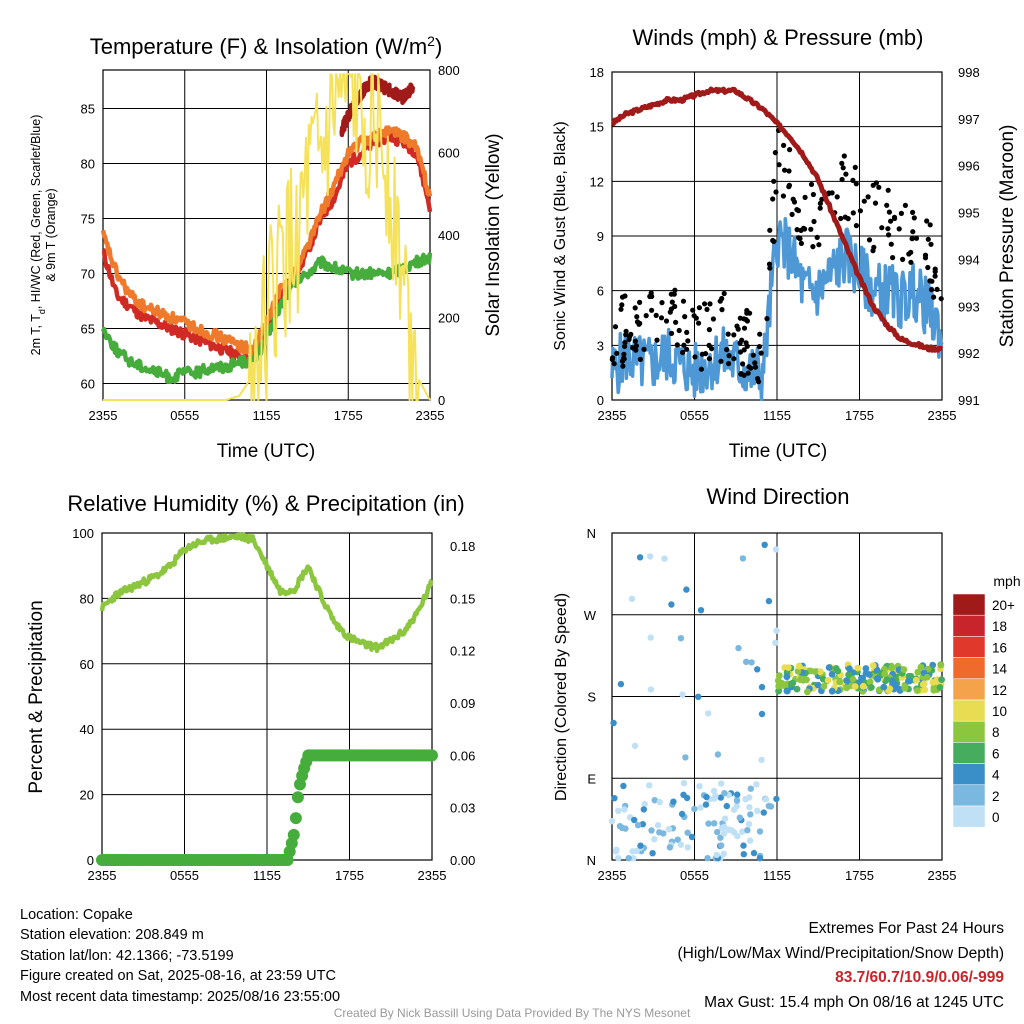 The width and height of the screenshot is (1024, 1024). What do you see at coordinates (267, 415) in the screenshot?
I see `x-tick-label: 1155` at bounding box center [267, 415].